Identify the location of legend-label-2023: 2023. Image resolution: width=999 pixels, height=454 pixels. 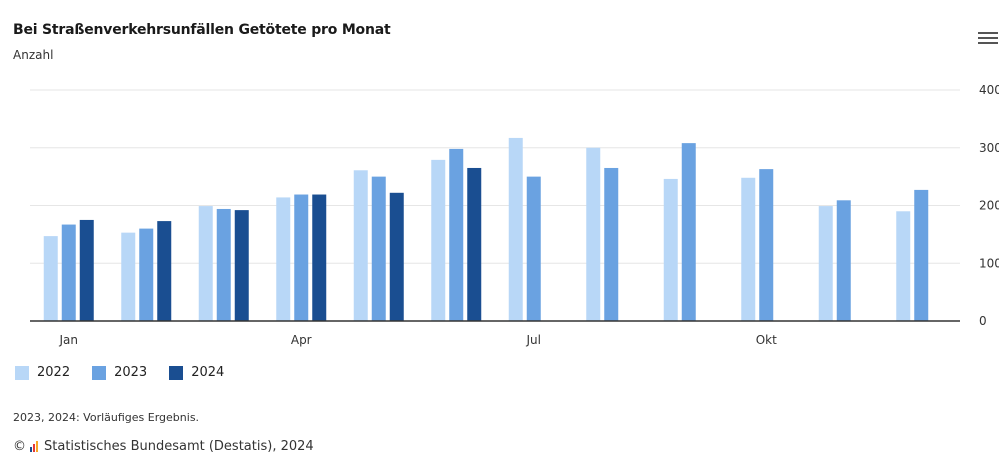
(131, 372).